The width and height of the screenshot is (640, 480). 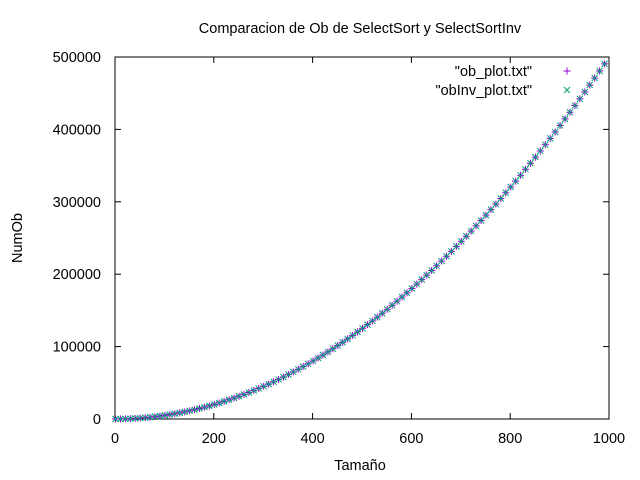 I want to click on y-tick-label: 500000, so click(x=77, y=58).